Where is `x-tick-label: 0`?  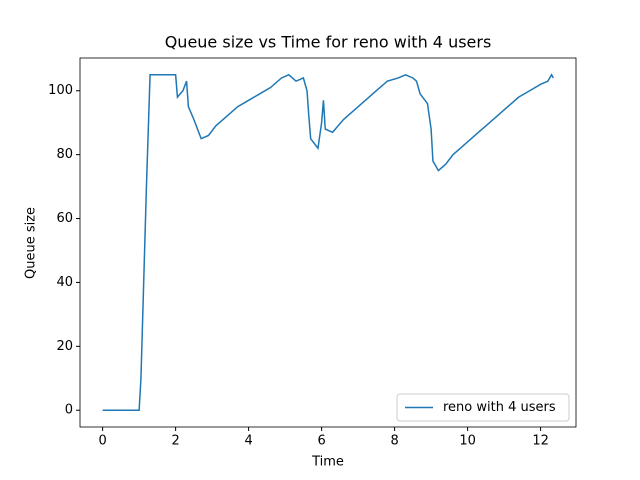
x-tick-label: 0 is located at coordinates (102, 441).